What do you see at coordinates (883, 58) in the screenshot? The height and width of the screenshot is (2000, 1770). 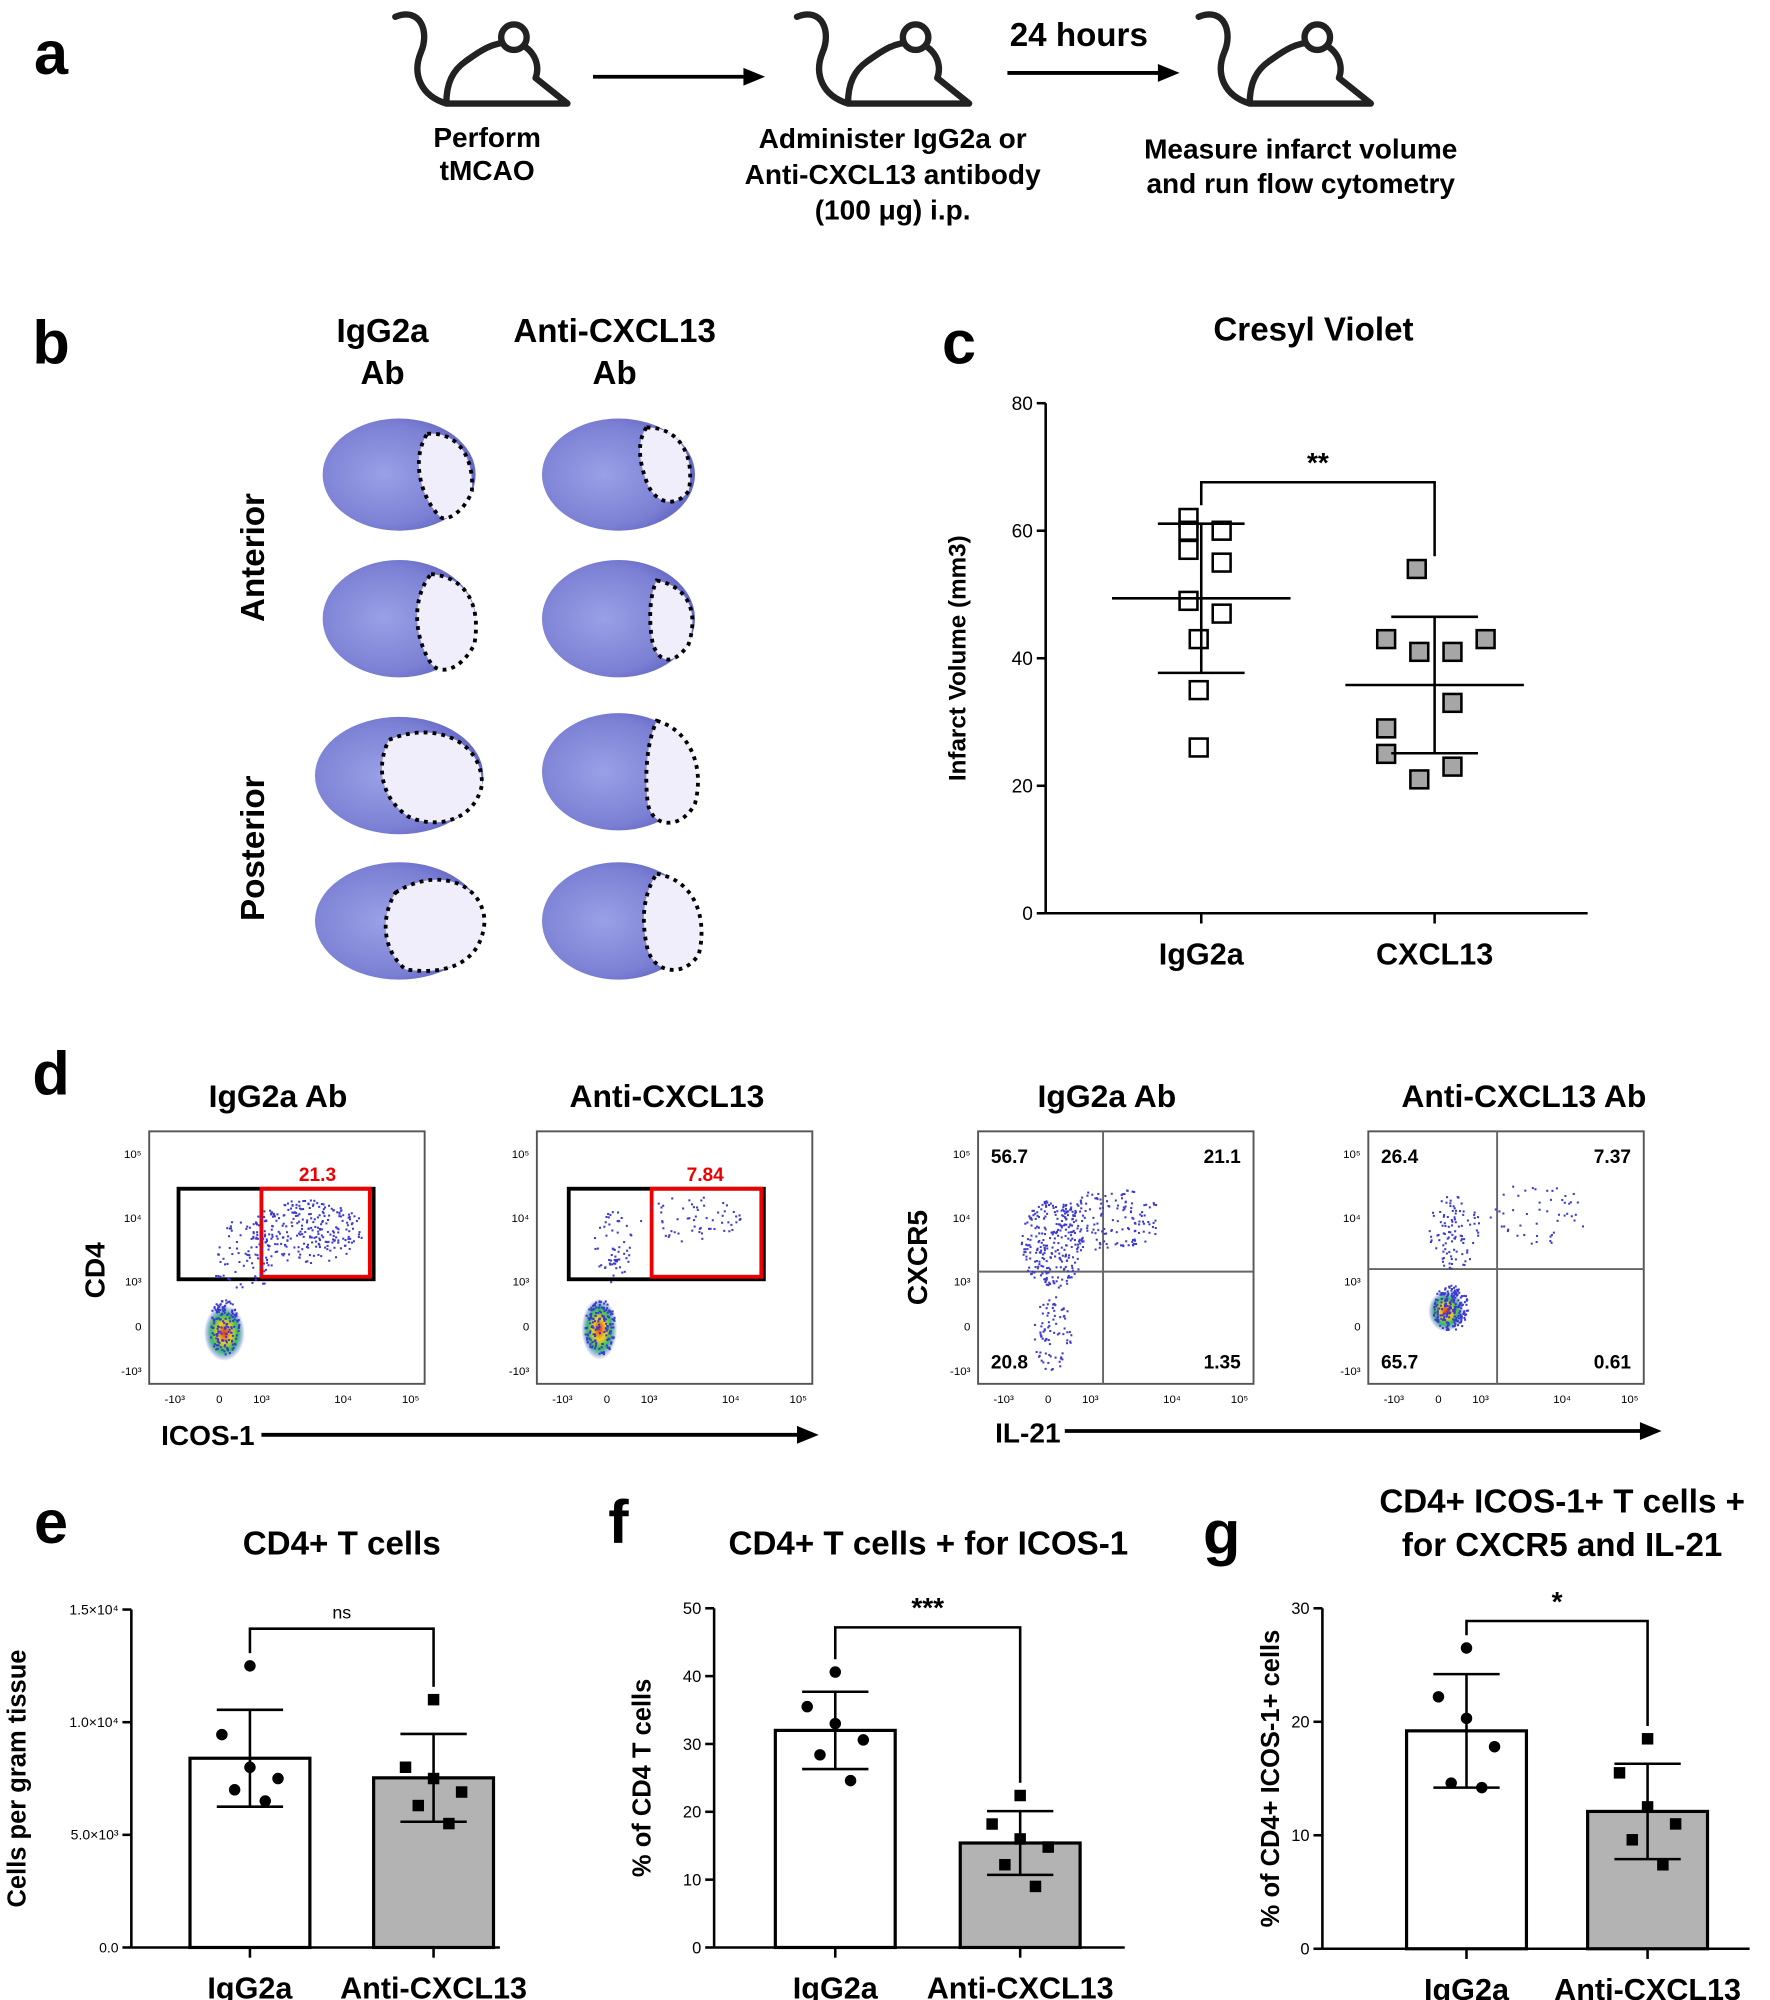 I see `mouse-icon` at bounding box center [883, 58].